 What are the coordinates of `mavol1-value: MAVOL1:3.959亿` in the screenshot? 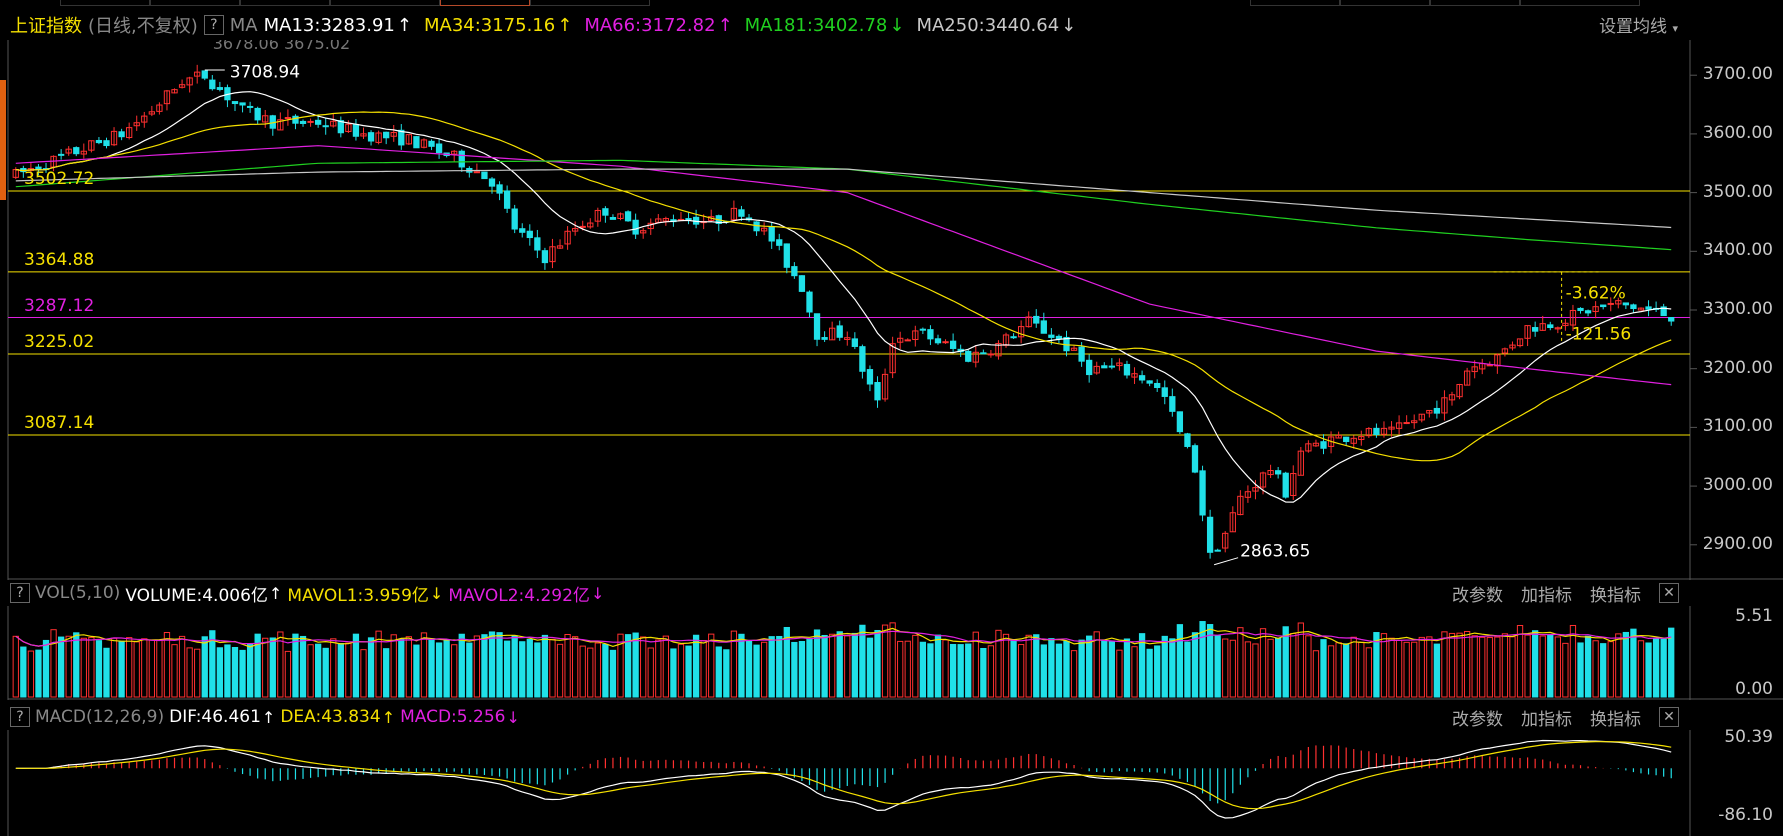 It's located at (358, 595).